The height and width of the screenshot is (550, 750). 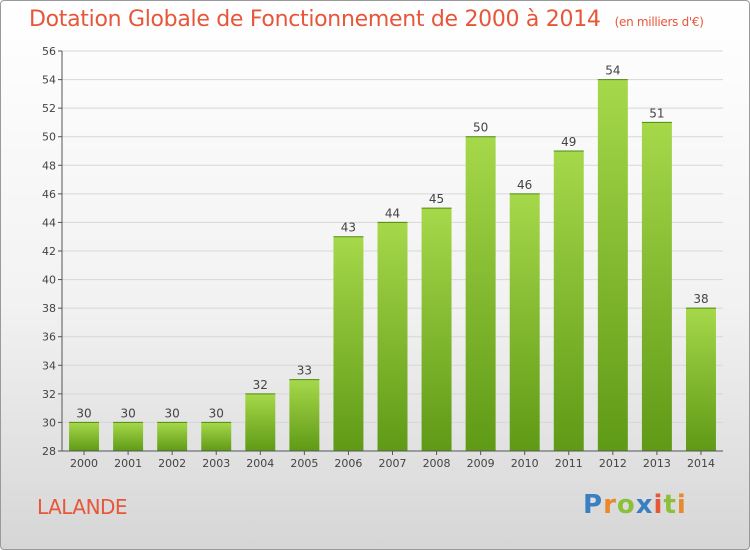 I want to click on x-tick-label-2000: 2000, so click(x=84, y=463).